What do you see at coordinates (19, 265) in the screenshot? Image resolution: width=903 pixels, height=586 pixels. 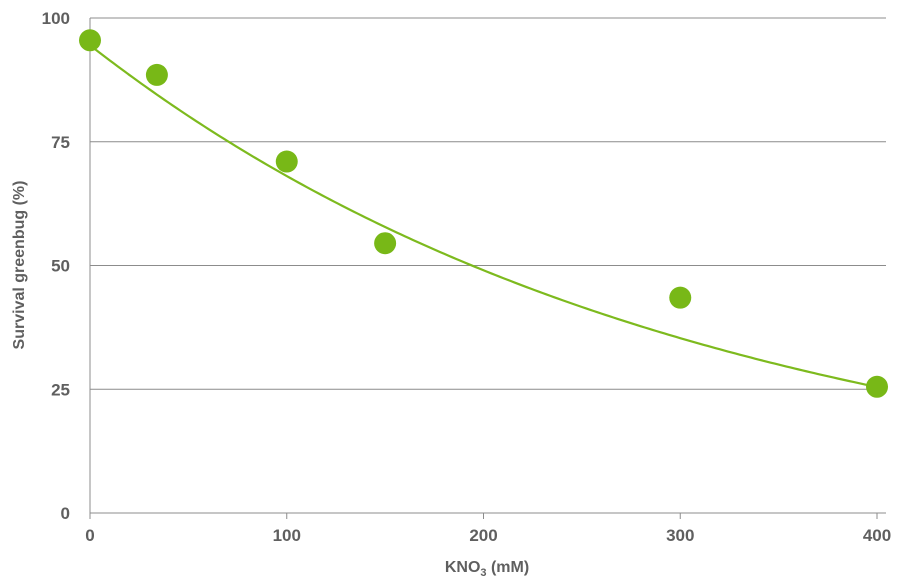 I see `y-axis-title: Survival greenbug (%)` at bounding box center [19, 265].